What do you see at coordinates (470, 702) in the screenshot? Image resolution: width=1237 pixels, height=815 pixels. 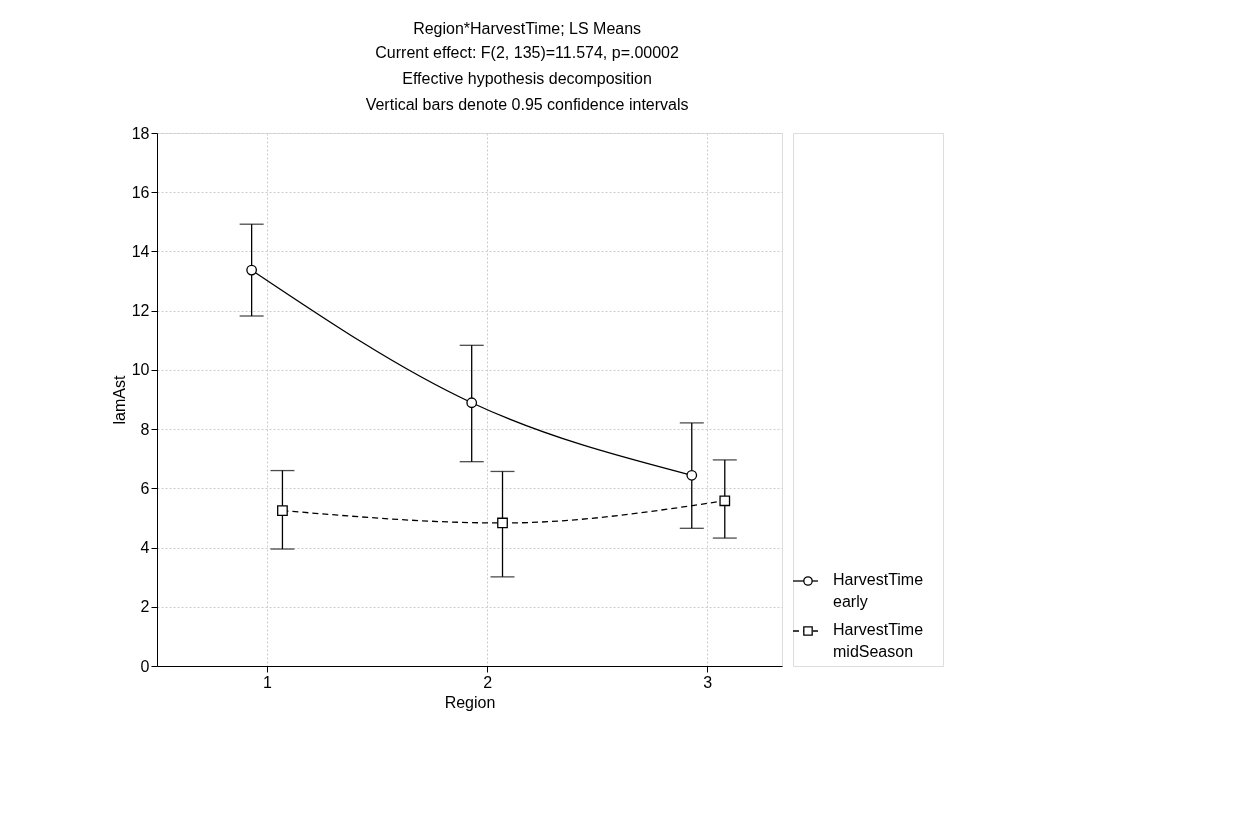 I see `x-axis-title: Region` at bounding box center [470, 702].